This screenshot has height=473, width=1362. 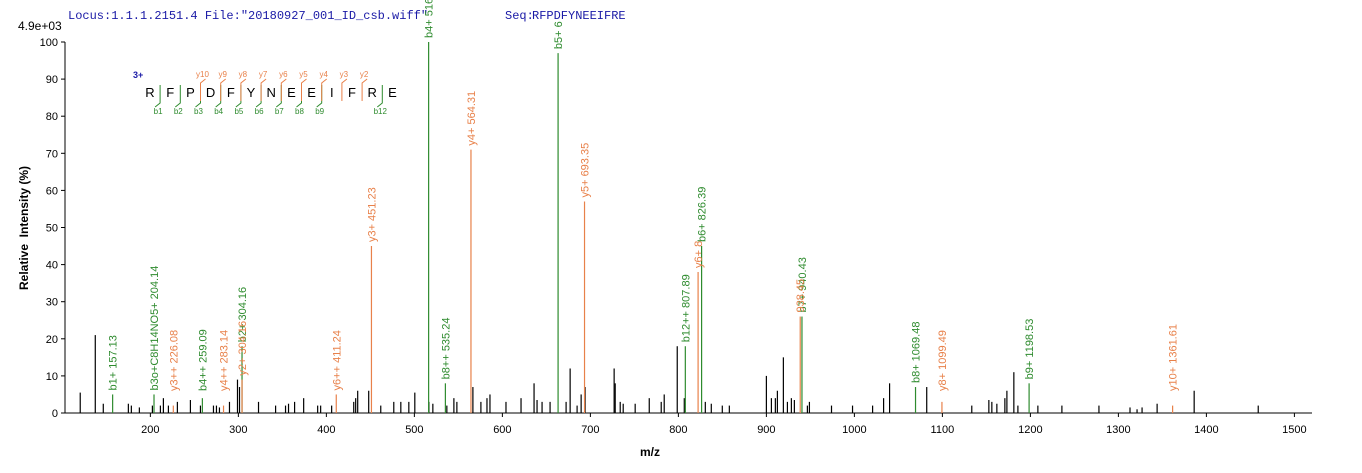 I want to click on y-tick-label: 60, so click(x=52, y=191).